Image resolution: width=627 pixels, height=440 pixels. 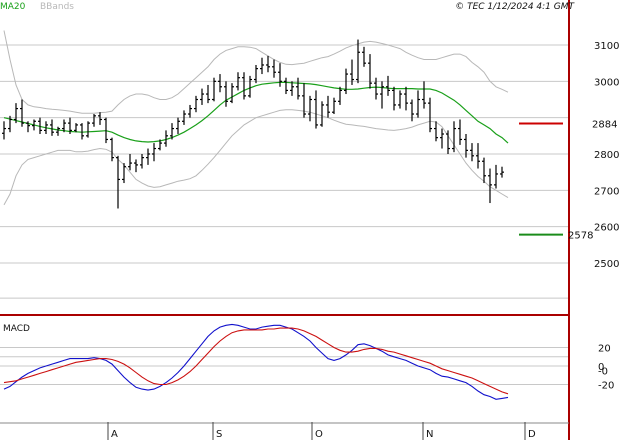 I want to click on price-tick-label: 2700, so click(x=606, y=191).